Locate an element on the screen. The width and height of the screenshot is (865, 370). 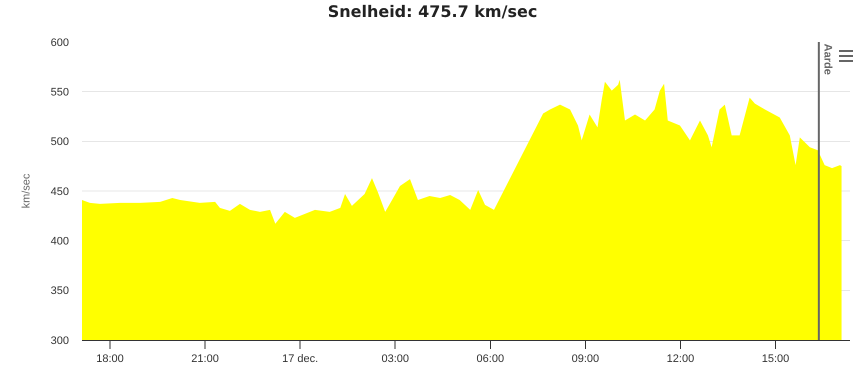
y-tick-label: 450 is located at coordinates (59, 192).